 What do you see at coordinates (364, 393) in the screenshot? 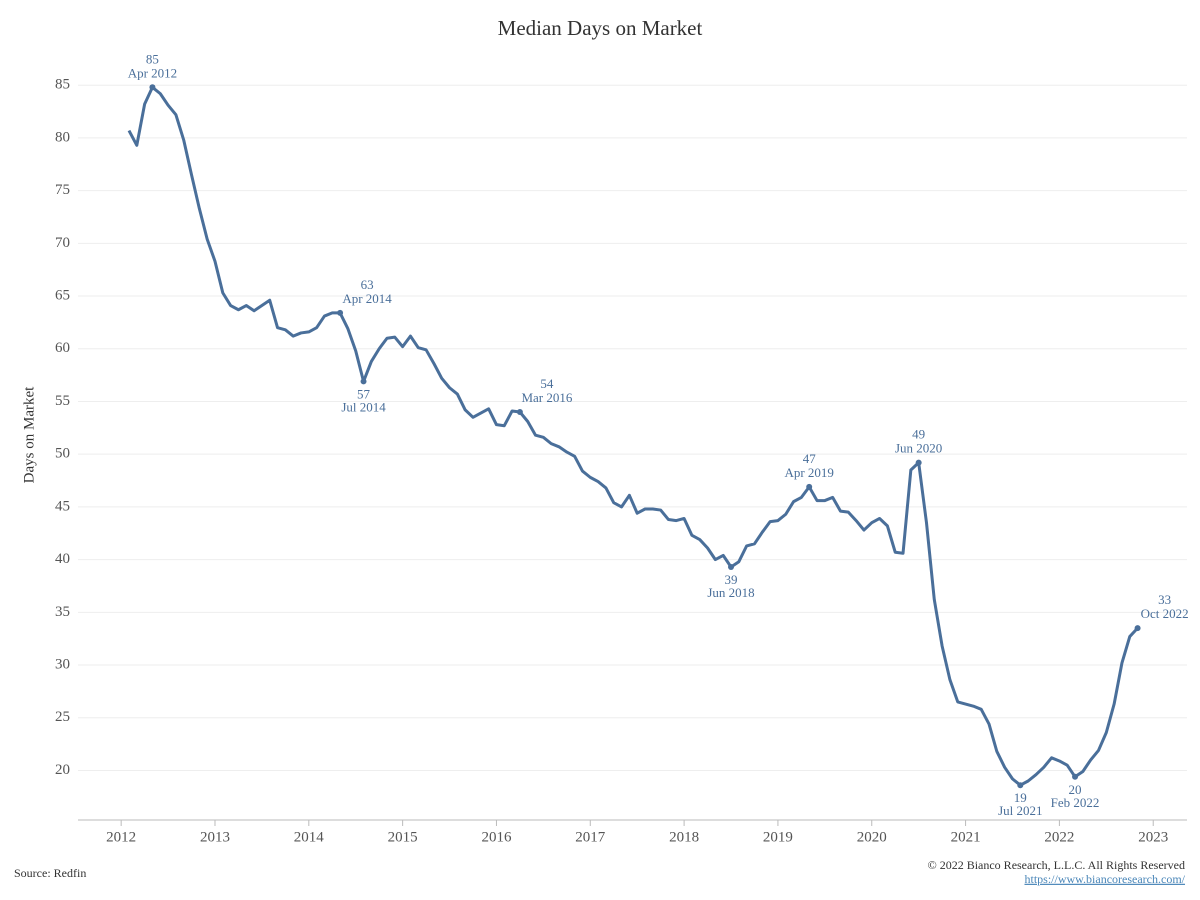
I see `annotation-value: 57` at bounding box center [364, 393].